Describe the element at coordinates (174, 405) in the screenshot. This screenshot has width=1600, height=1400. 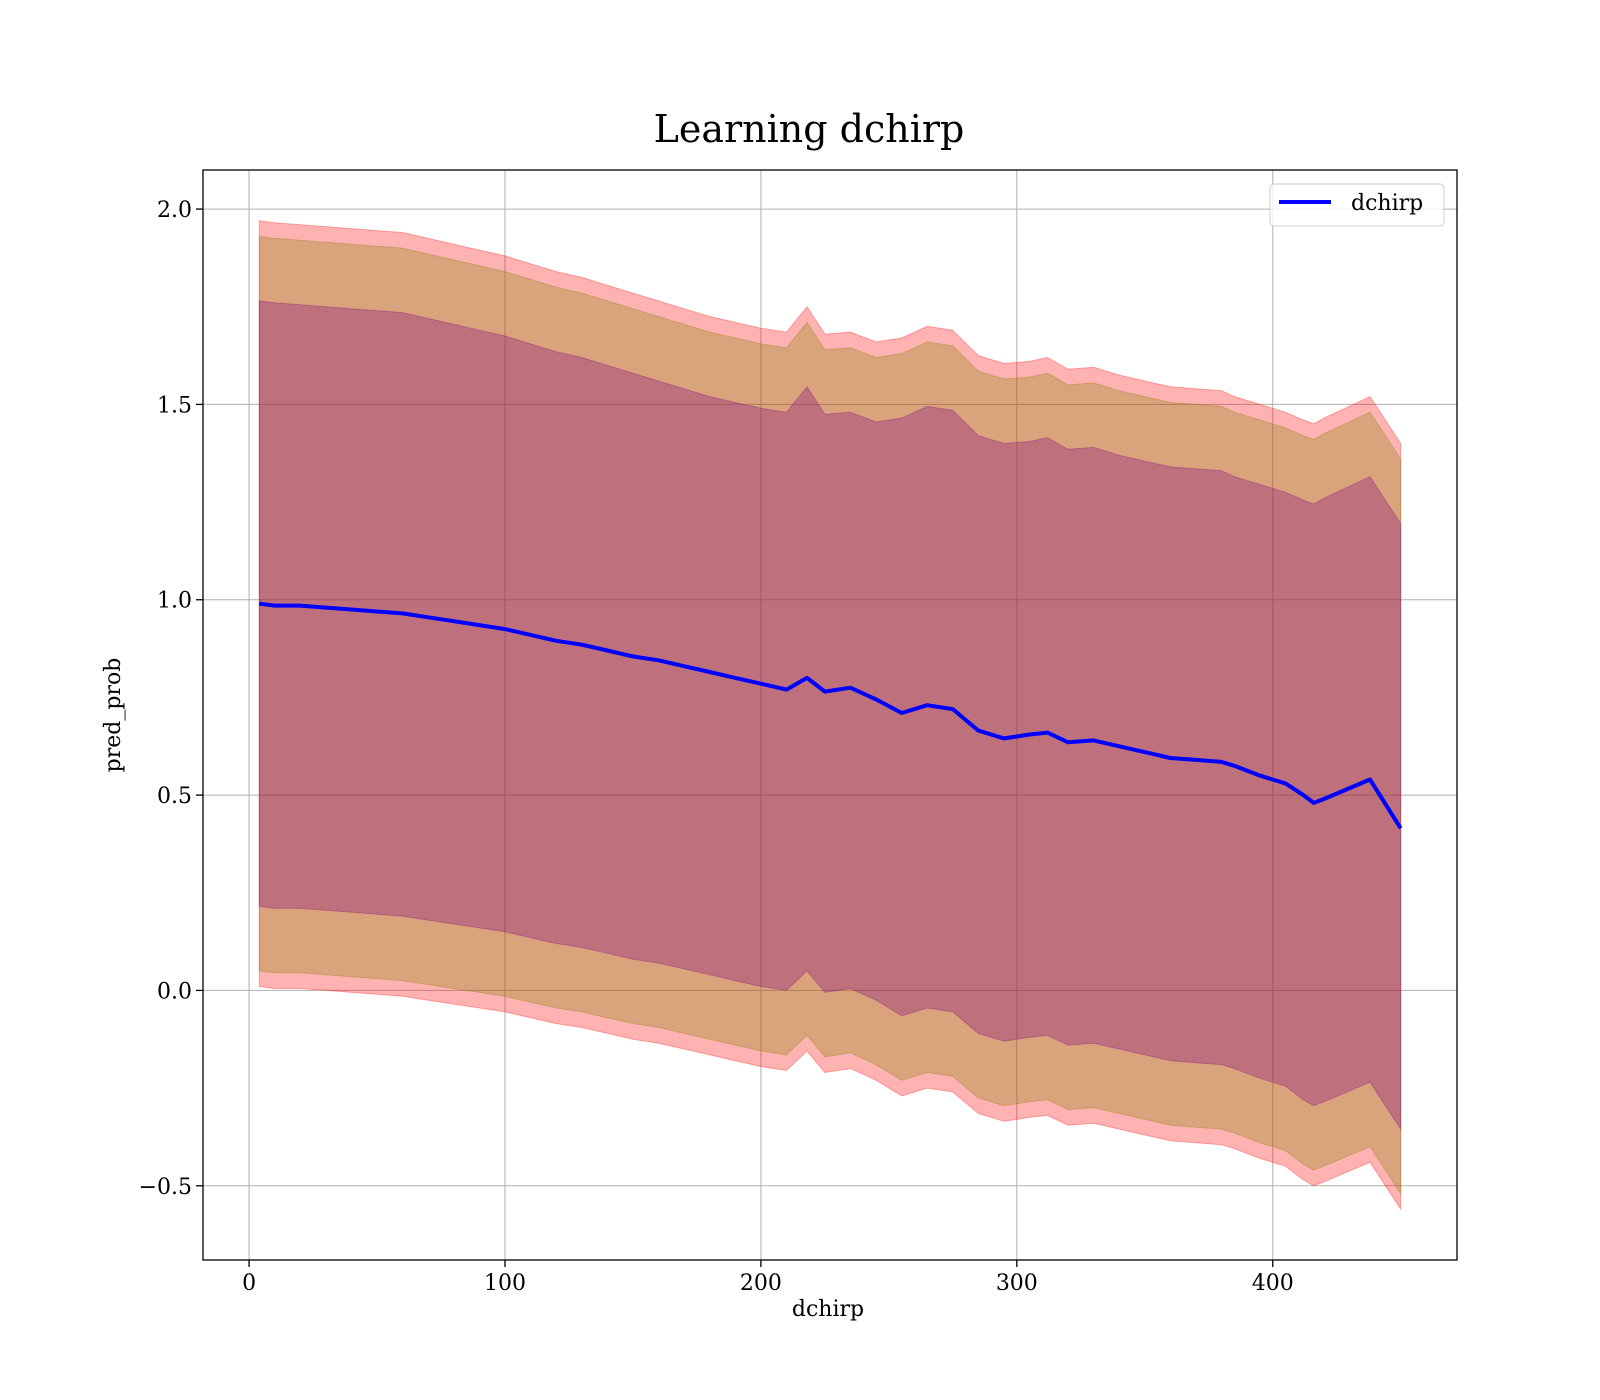
I see `y-tick-label-4: 1.5` at that location.